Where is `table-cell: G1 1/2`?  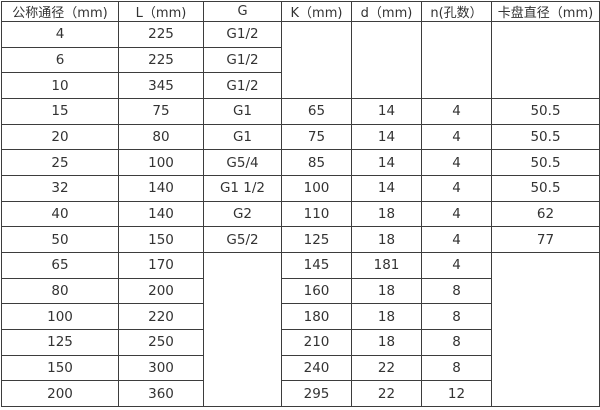
table-cell: G1 1/2 is located at coordinates (242, 188).